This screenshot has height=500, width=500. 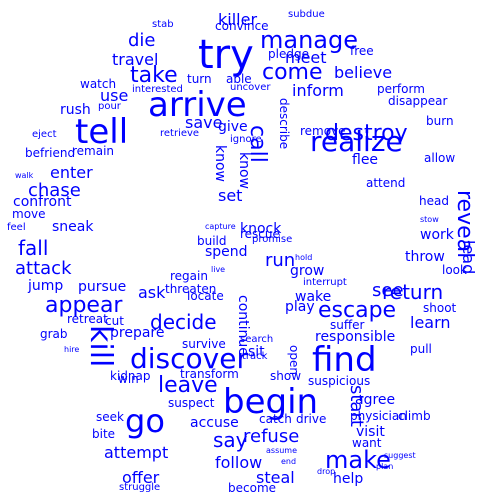 I want to click on word-89: remove, so click(x=323, y=131).